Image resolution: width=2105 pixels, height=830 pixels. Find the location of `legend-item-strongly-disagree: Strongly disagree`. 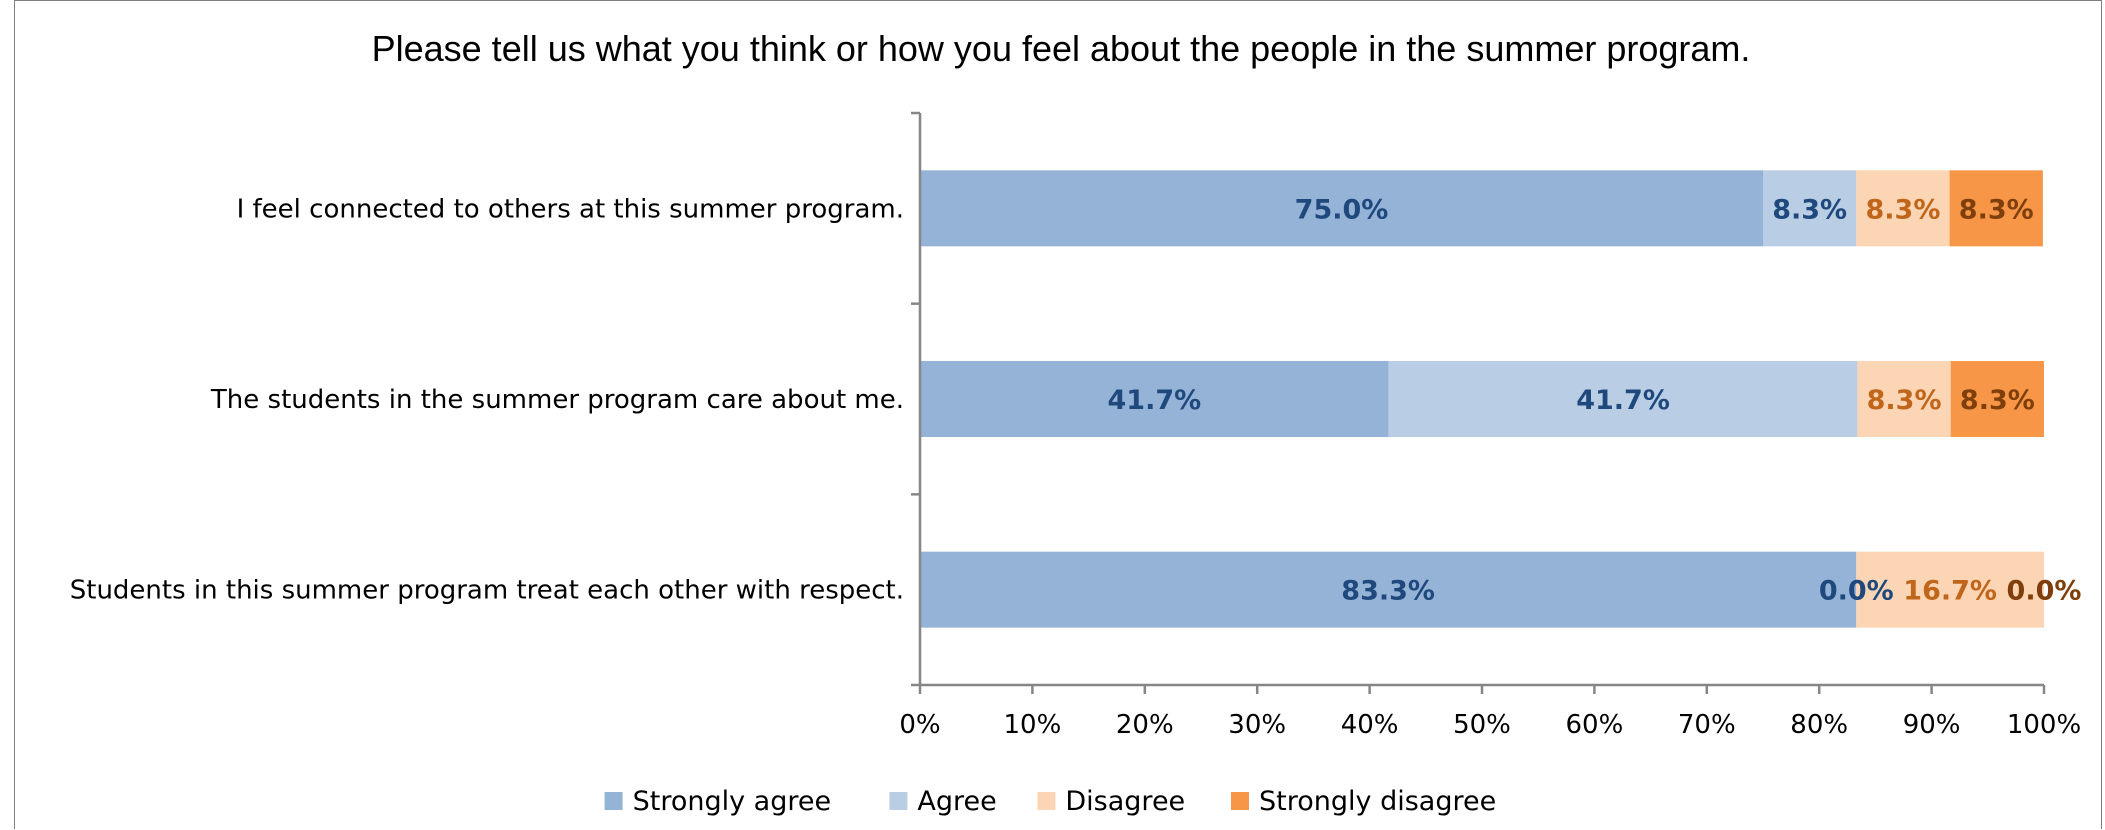

legend-item-strongly-disagree: Strongly disagree is located at coordinates (1363, 801).